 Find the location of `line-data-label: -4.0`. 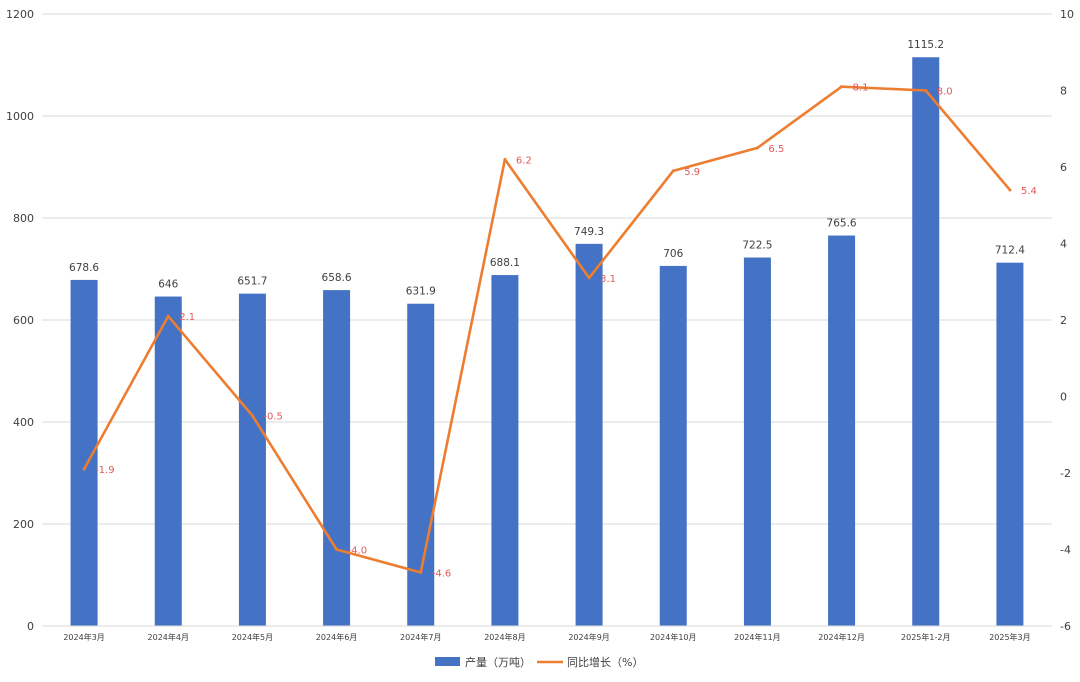

line-data-label: -4.0 is located at coordinates (358, 551).